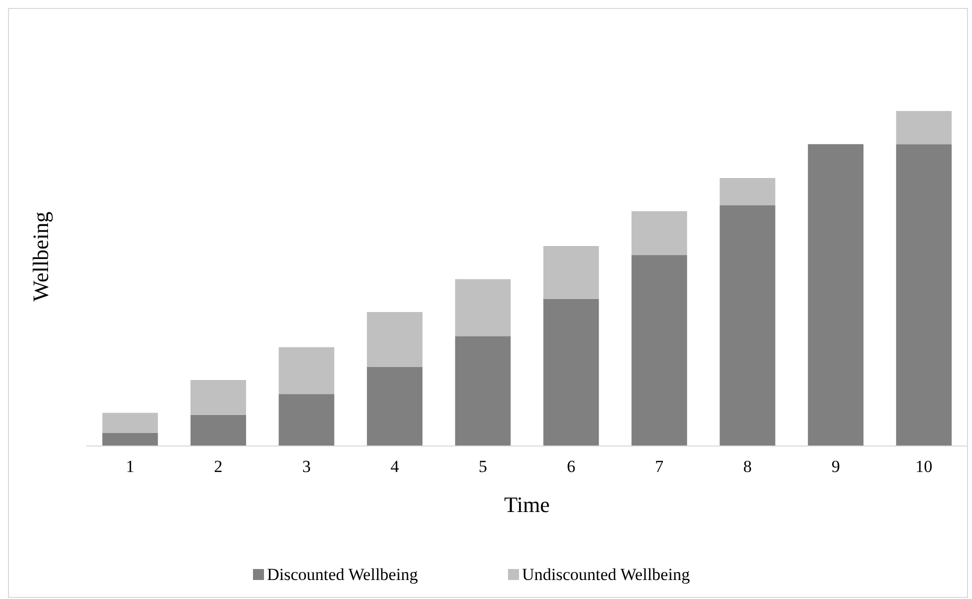  Describe the element at coordinates (835, 466) in the screenshot. I see `x-tick-label: 9` at that location.